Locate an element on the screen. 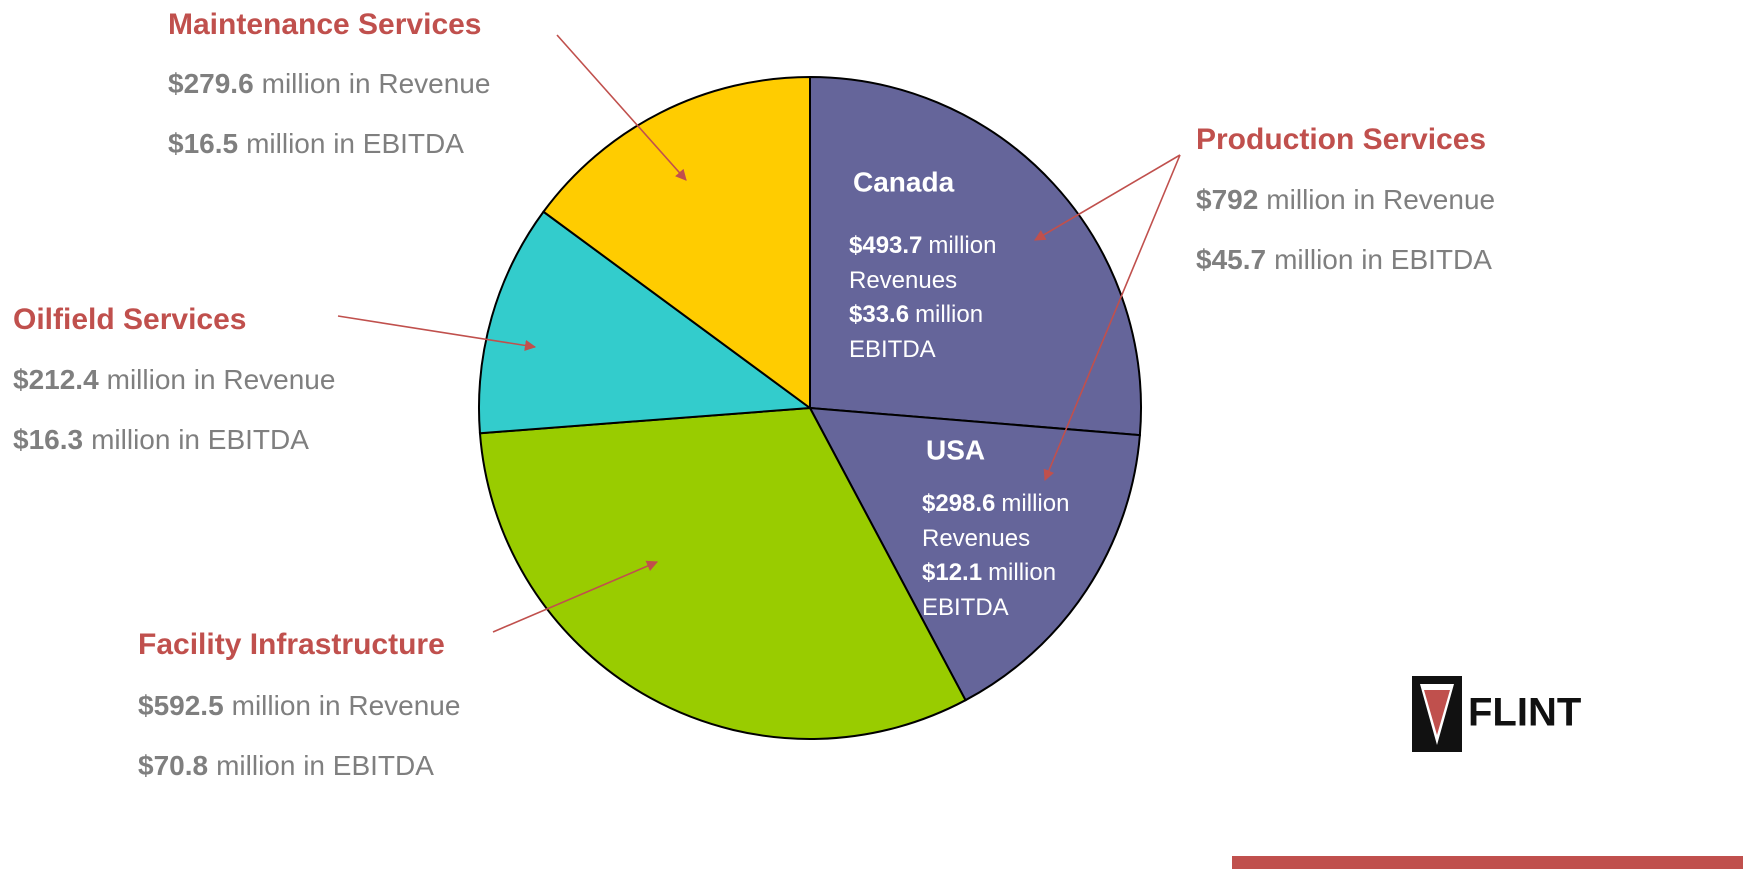  revenue-value: $493.7 is located at coordinates (885, 245).